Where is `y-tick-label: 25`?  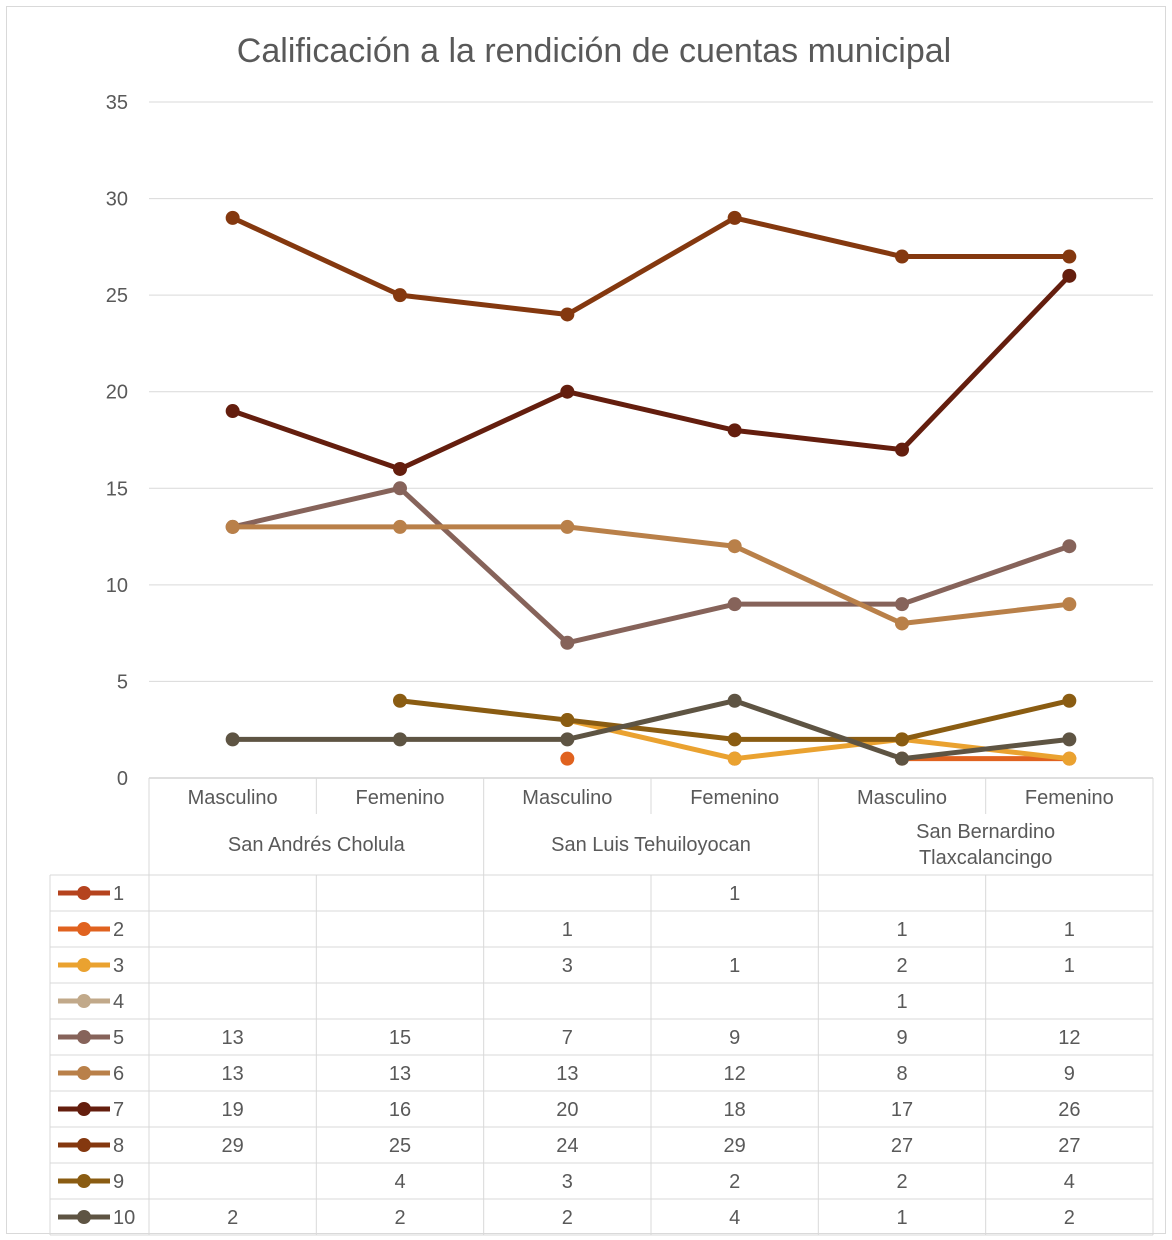 y-tick-label: 25 is located at coordinates (117, 296).